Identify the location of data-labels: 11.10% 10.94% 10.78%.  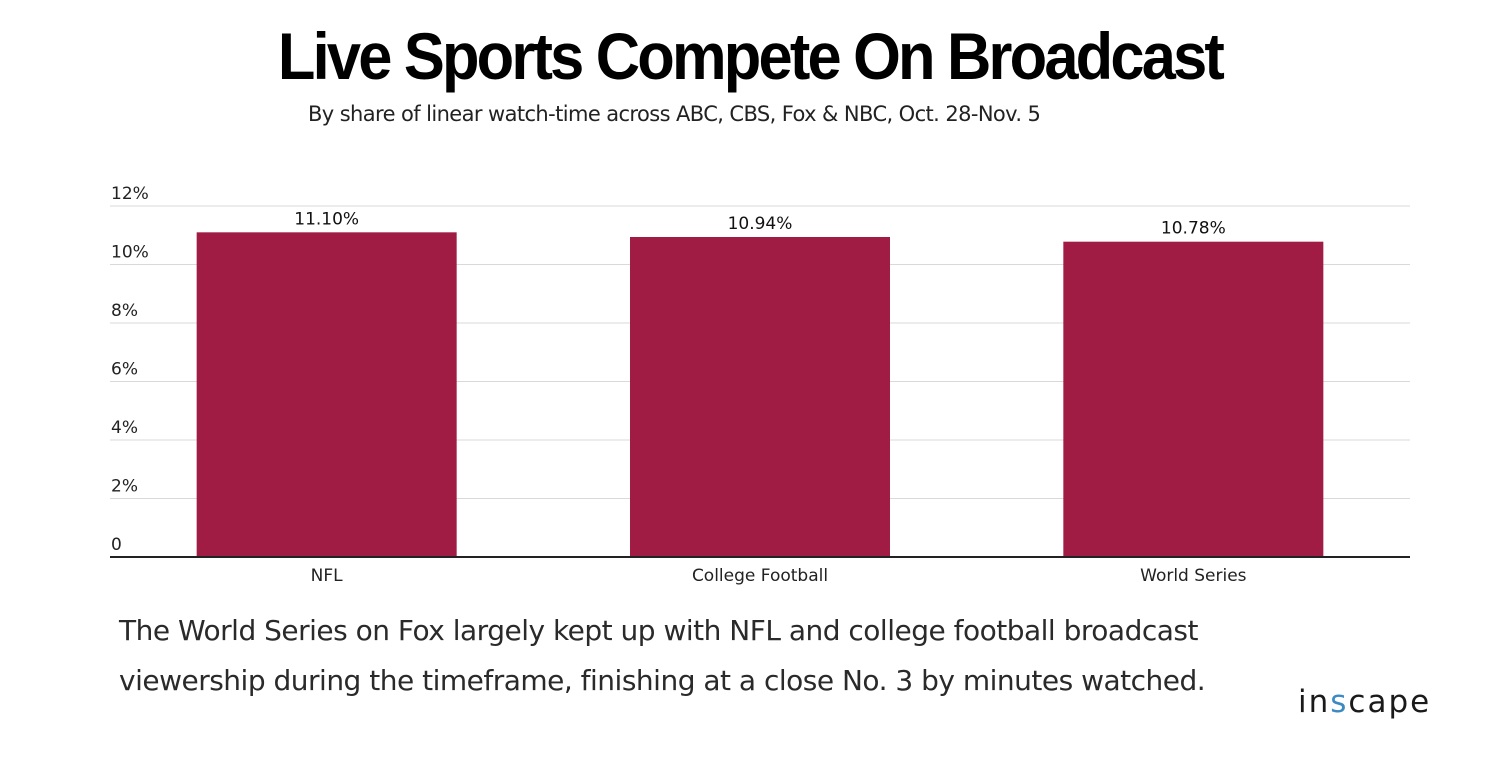
(759, 223).